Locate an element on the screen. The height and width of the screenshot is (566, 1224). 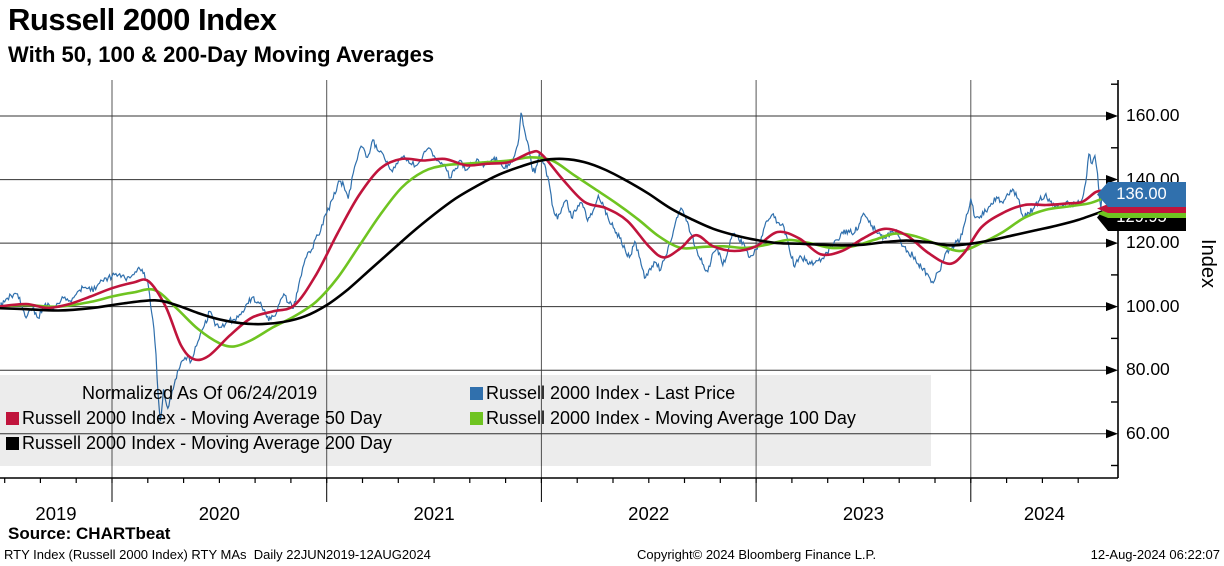
last-price-tag: 136.00 is located at coordinates (1141, 194).